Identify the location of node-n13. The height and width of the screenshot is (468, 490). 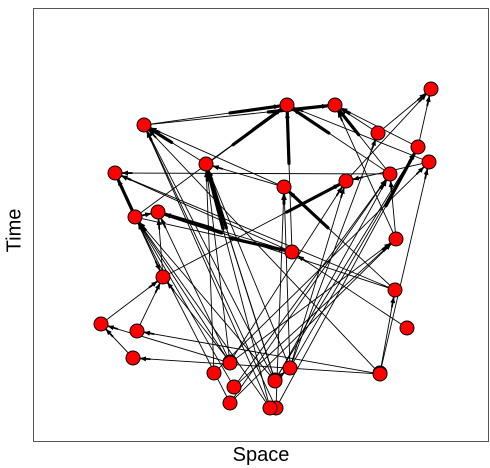
(158, 212).